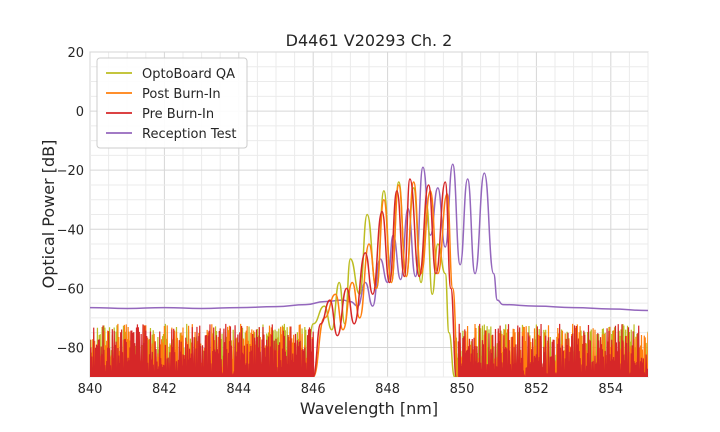 This screenshot has width=720, height=432. I want to click on x-axis-ticks: 840 842 844 846 848 850 852 854, so click(351, 389).